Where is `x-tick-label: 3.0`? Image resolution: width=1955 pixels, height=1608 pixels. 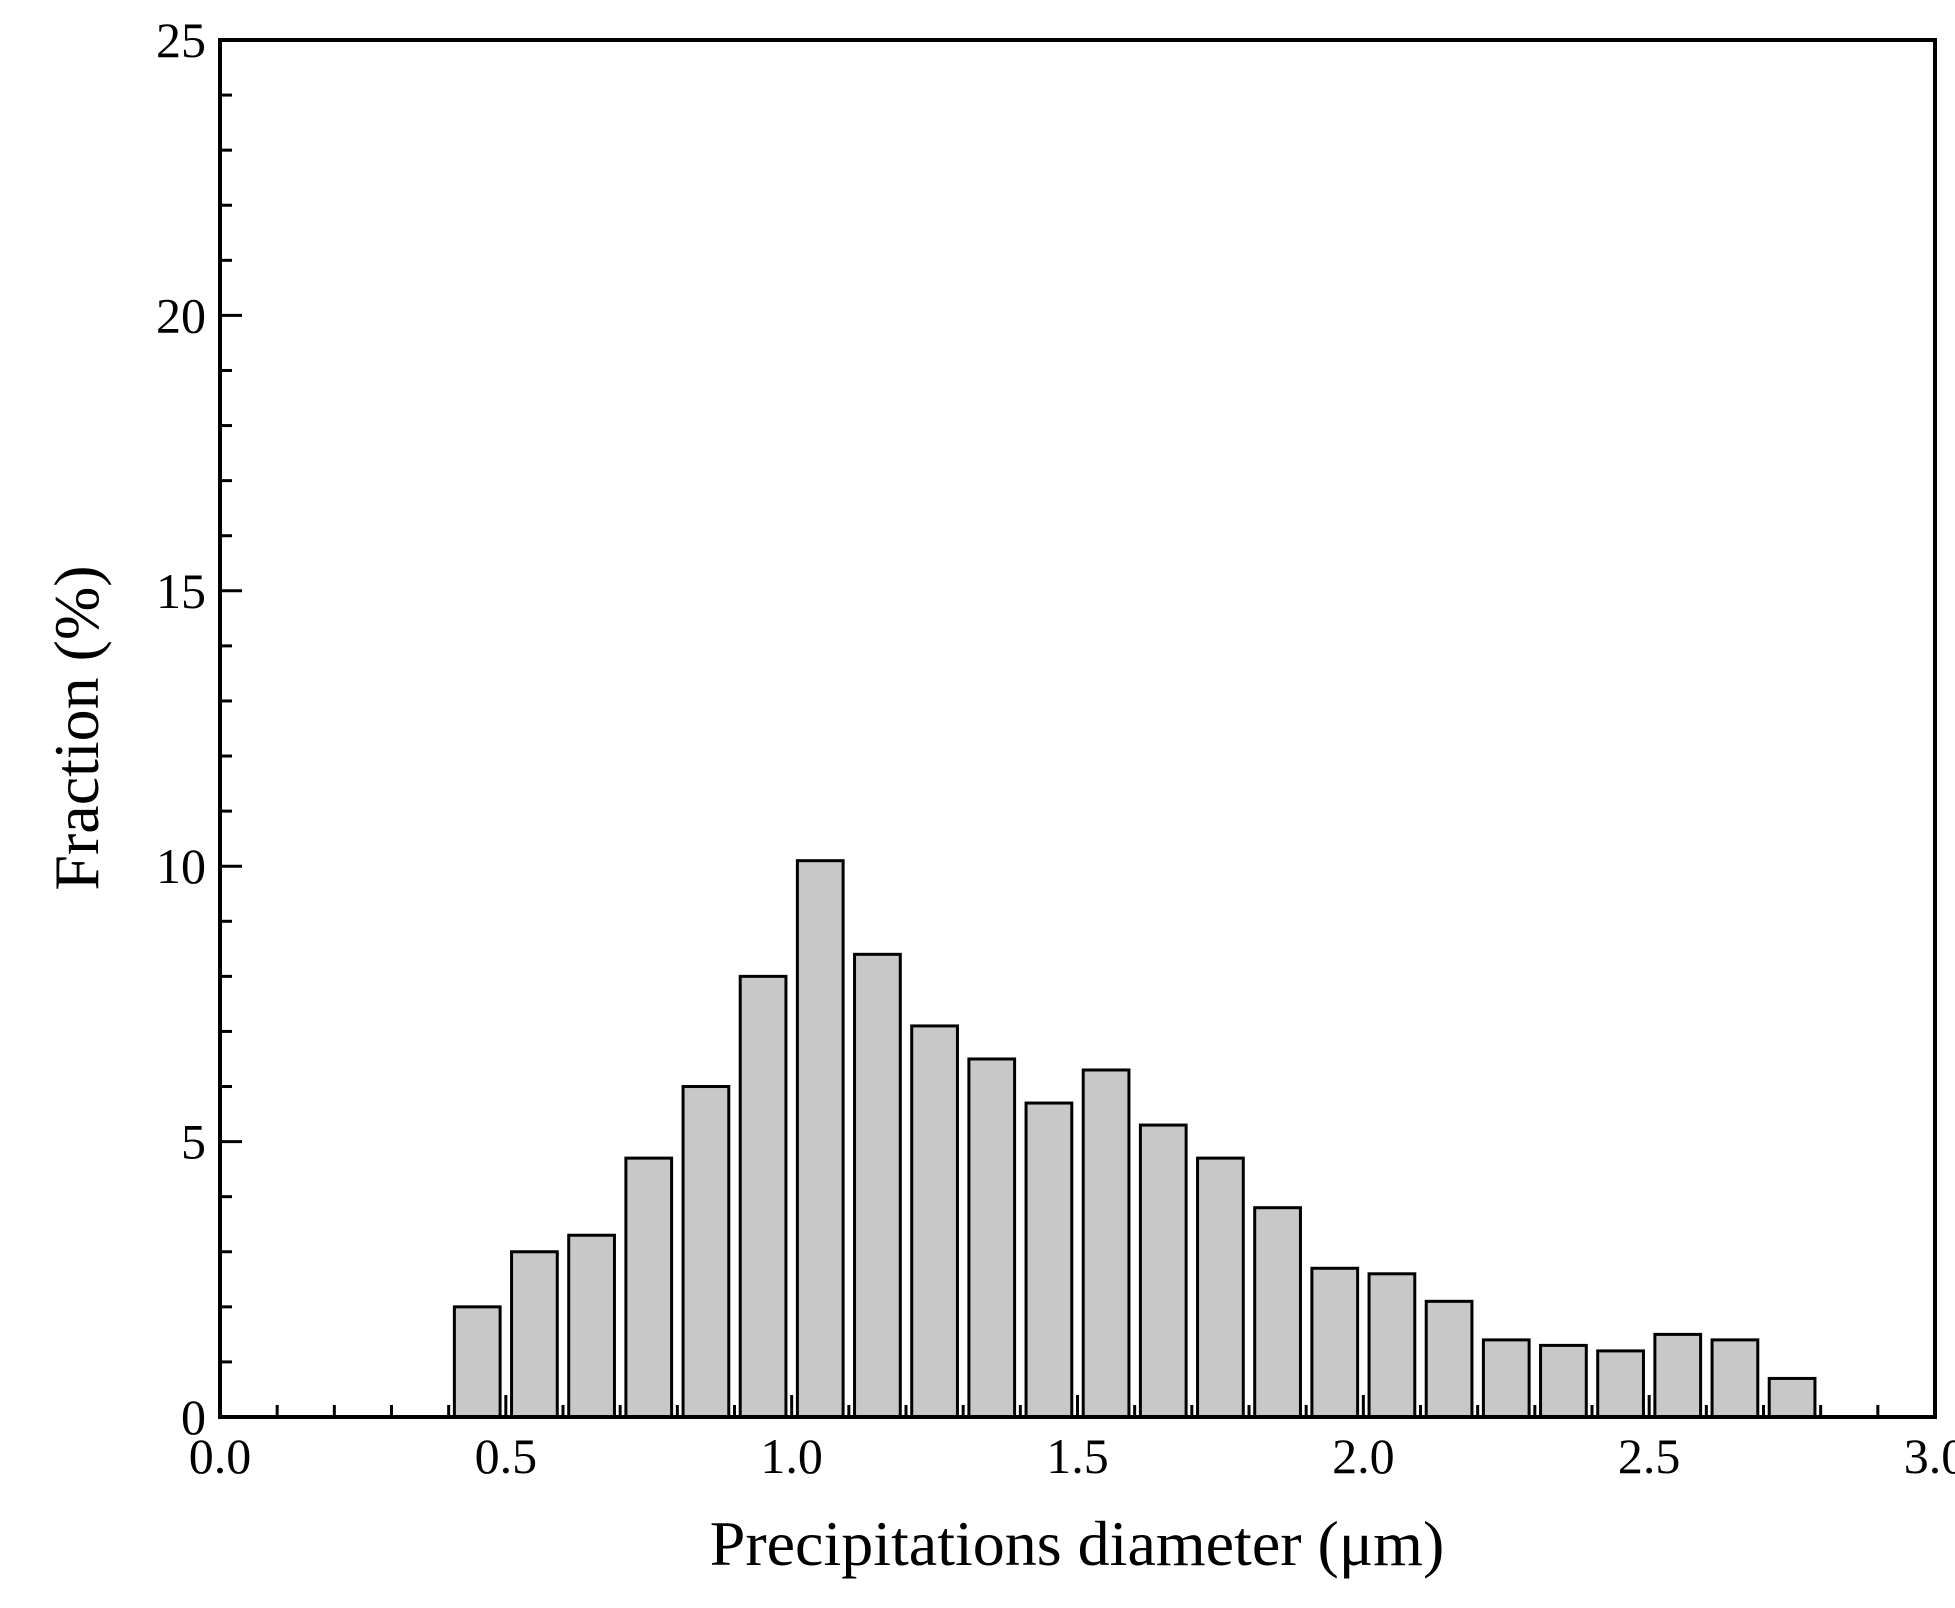
x-tick-label: 3.0 is located at coordinates (1929, 1456).